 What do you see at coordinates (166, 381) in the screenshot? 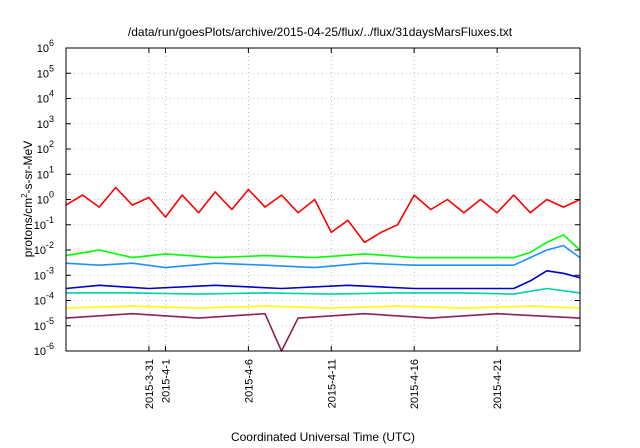
I see `x-tick-label: 2015-4-1` at bounding box center [166, 381].